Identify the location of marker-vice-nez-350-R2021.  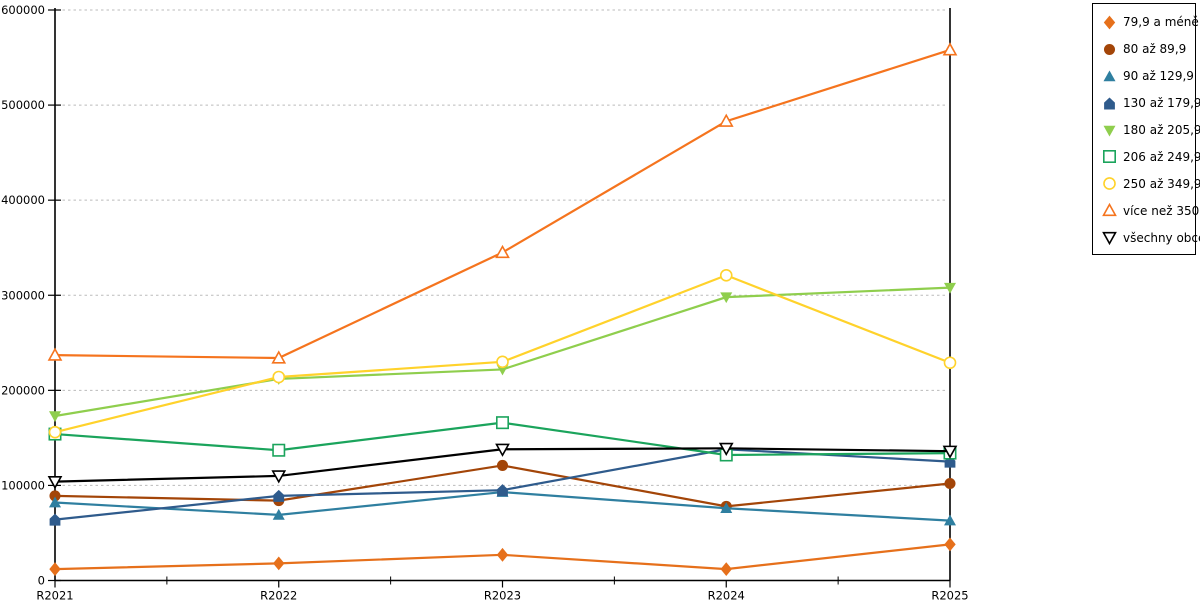
(55, 354).